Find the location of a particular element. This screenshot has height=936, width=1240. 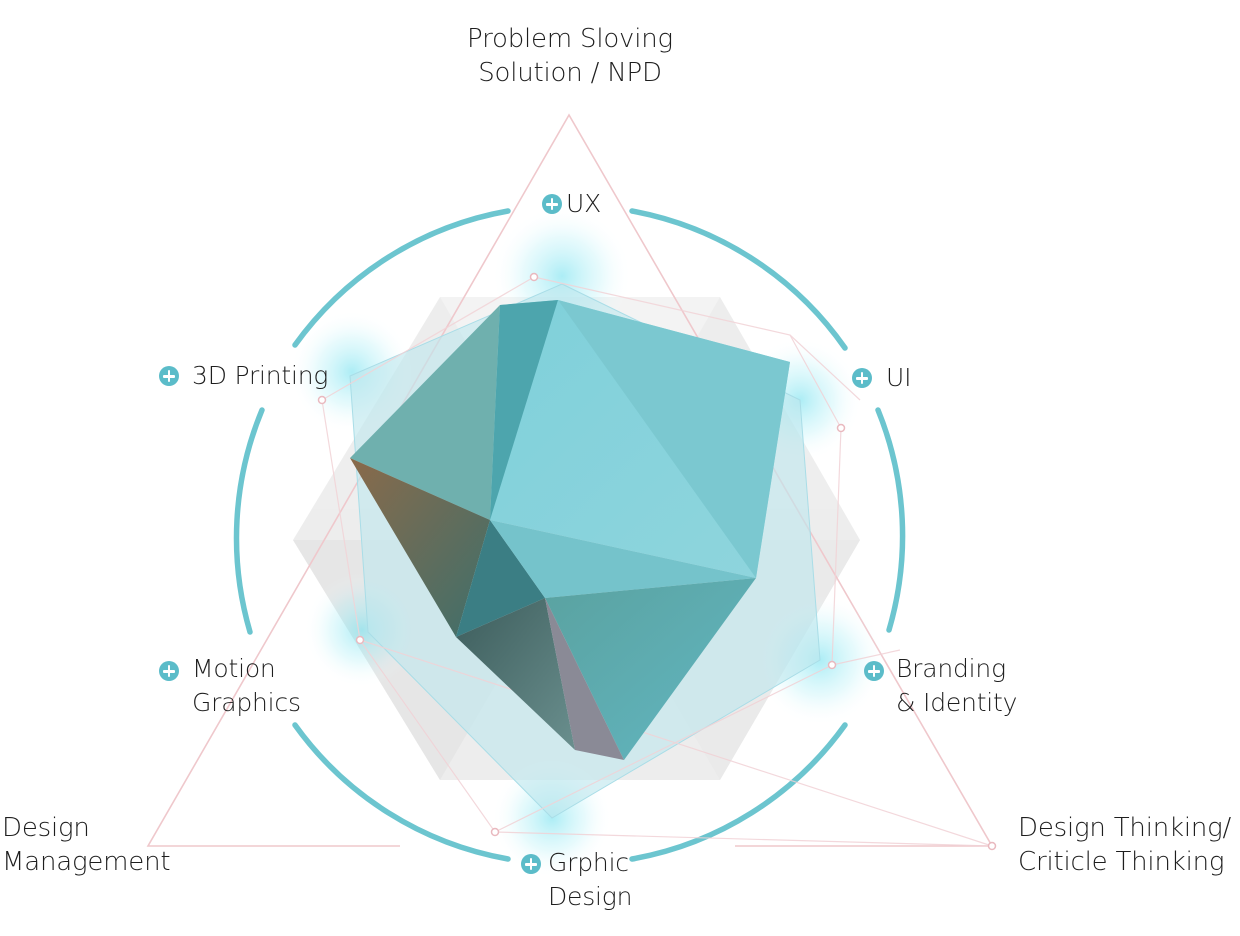

label-design-thinking-line-2: Criticle Thinking is located at coordinates (1121, 862).